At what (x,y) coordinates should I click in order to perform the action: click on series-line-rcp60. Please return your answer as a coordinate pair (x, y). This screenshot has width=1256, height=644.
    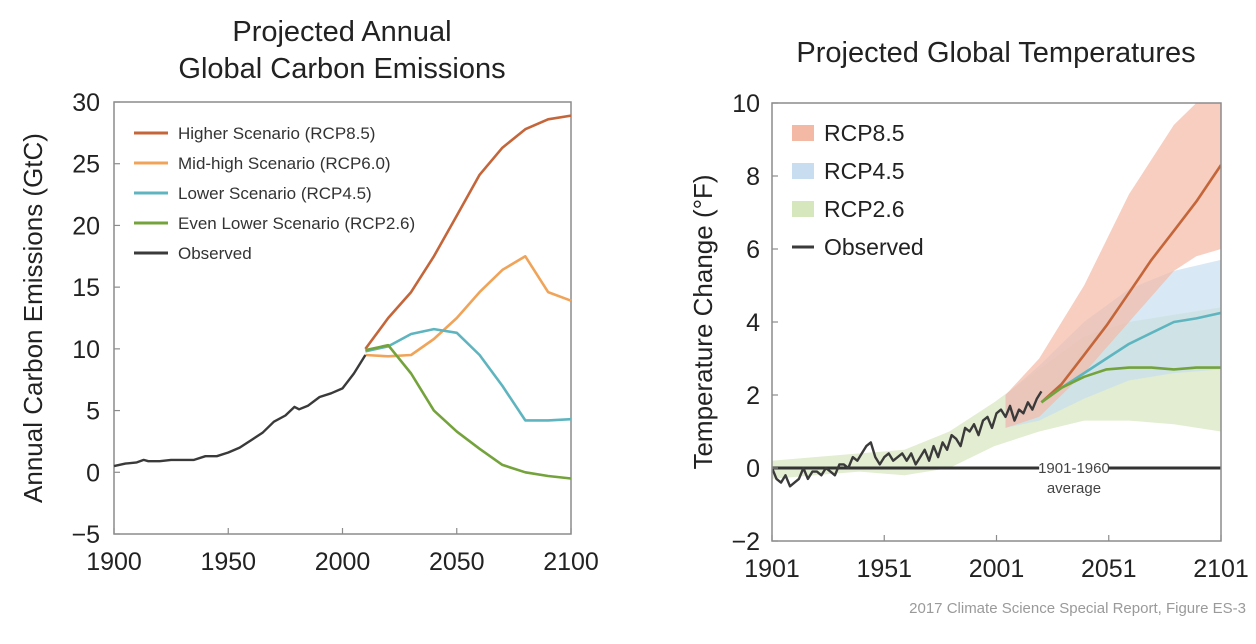
    Looking at the image, I should click on (468, 306).